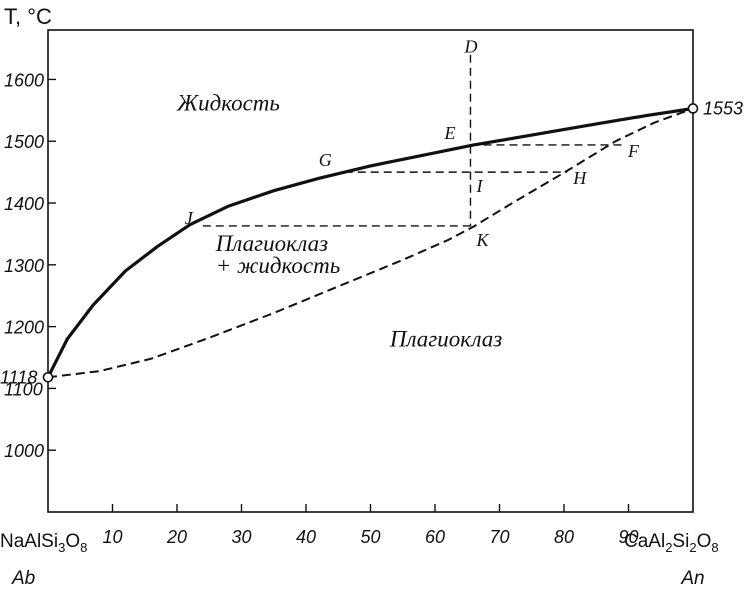  Describe the element at coordinates (112, 537) in the screenshot. I see `x-tick-label: 10` at that location.